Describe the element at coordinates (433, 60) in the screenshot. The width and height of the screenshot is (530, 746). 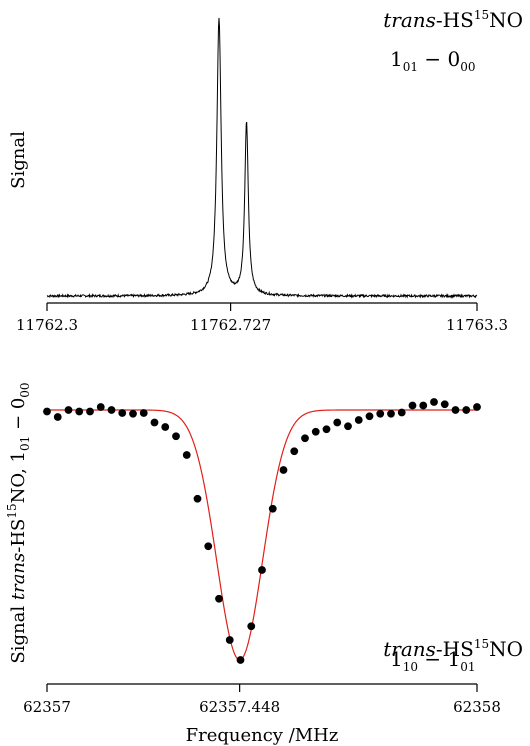
I see `top-transition-annotation: 101 − 000` at that location.